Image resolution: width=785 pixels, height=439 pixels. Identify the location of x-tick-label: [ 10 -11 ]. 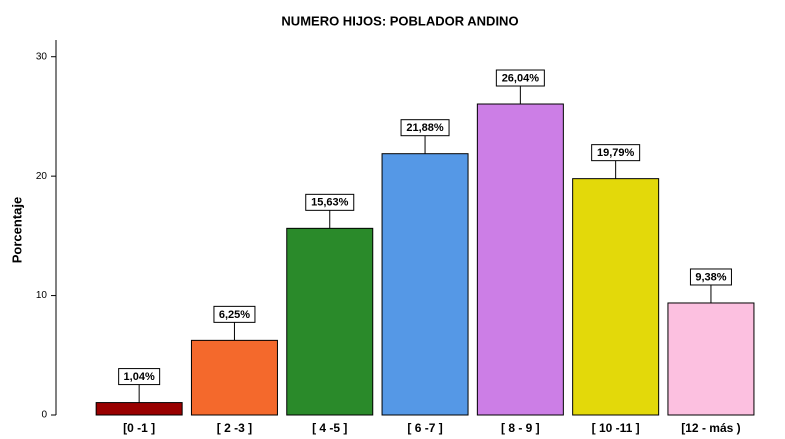
(616, 428).